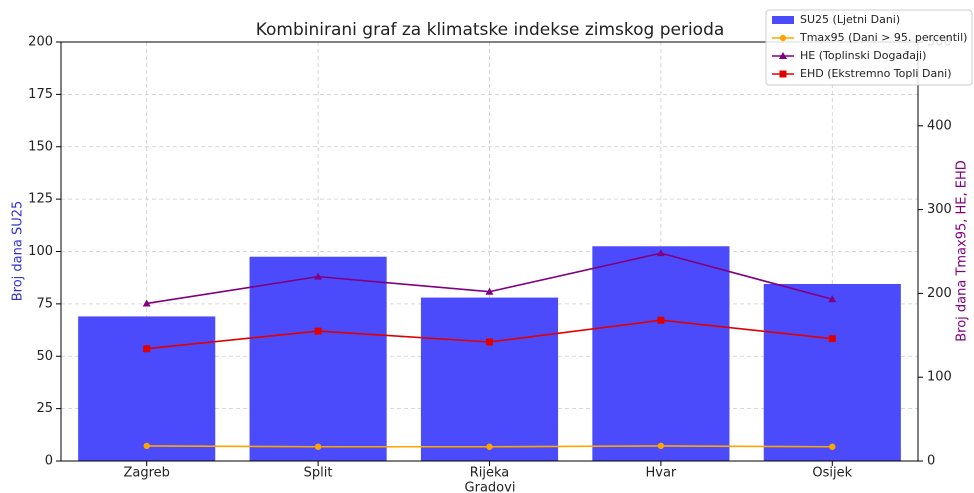 The width and height of the screenshot is (974, 493). I want to click on legend-label: HE (Toplinski Događaji), so click(863, 55).